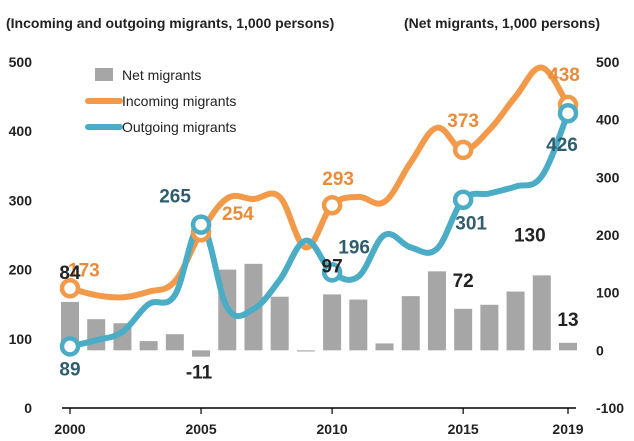  Describe the element at coordinates (305, 351) in the screenshot. I see `net-bar-2009` at that location.